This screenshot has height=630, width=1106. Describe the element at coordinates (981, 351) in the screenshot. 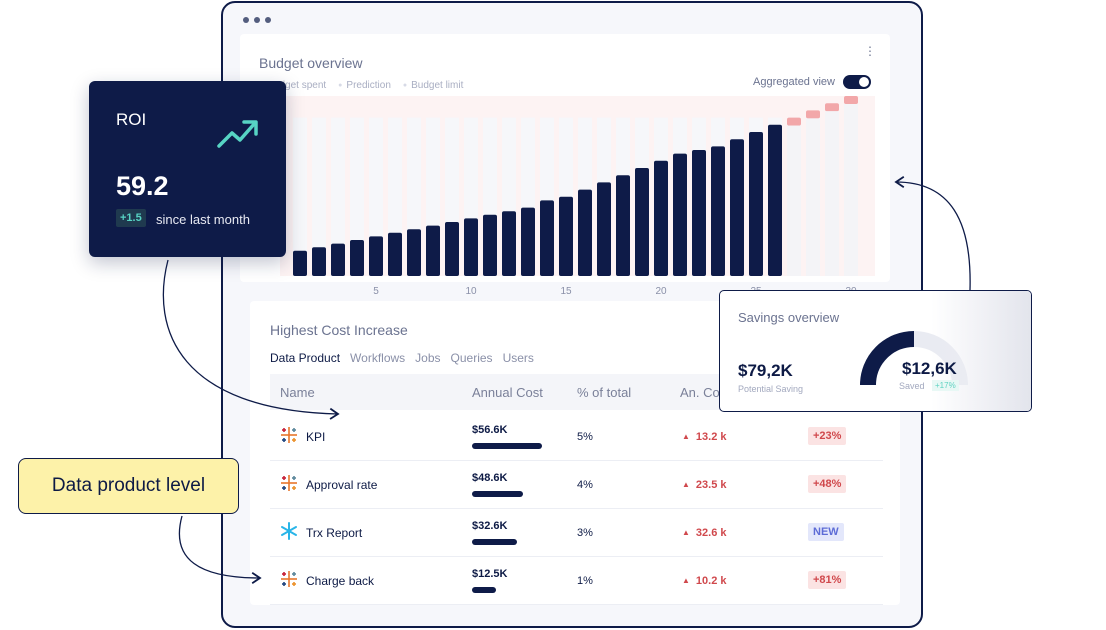

I see `savings-fade-overlay` at that location.